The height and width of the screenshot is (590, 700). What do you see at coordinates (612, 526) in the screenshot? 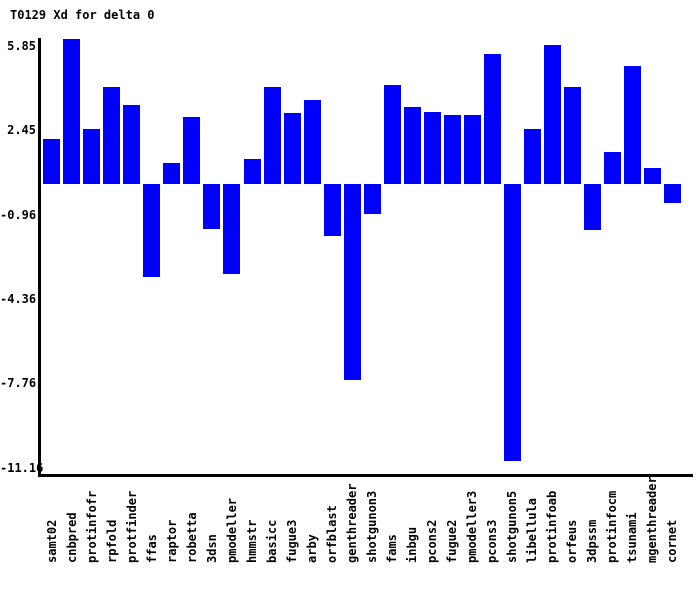
I see `x-category-label-protinfocm: protinfocm` at bounding box center [612, 526].